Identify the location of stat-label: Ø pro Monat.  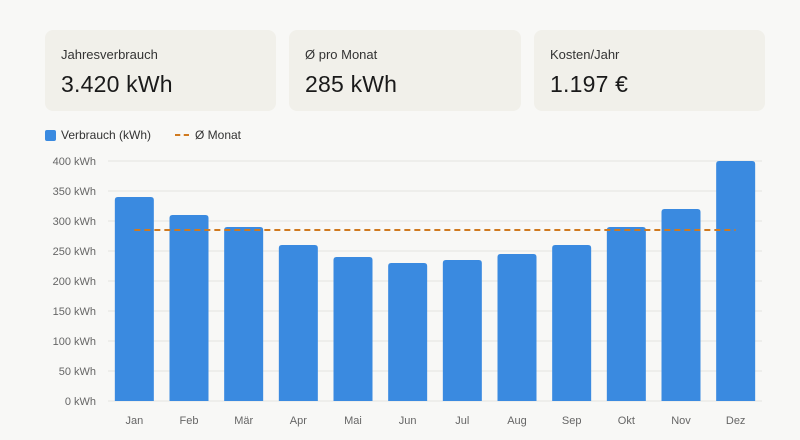
(341, 54).